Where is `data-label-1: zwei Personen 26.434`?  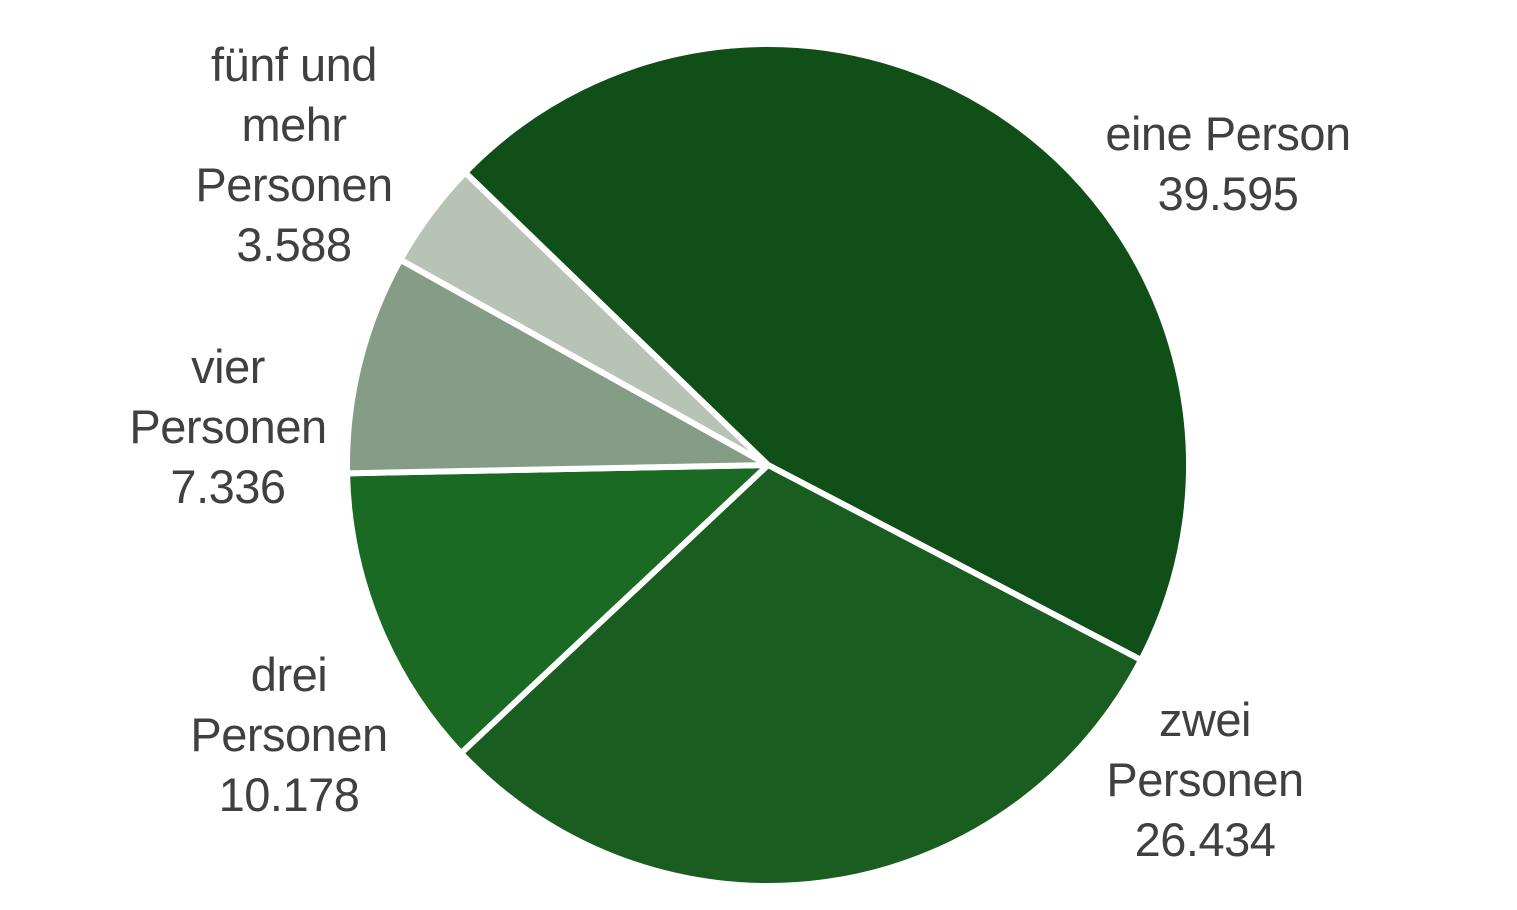
data-label-1: zwei Personen 26.434 is located at coordinates (1205, 780).